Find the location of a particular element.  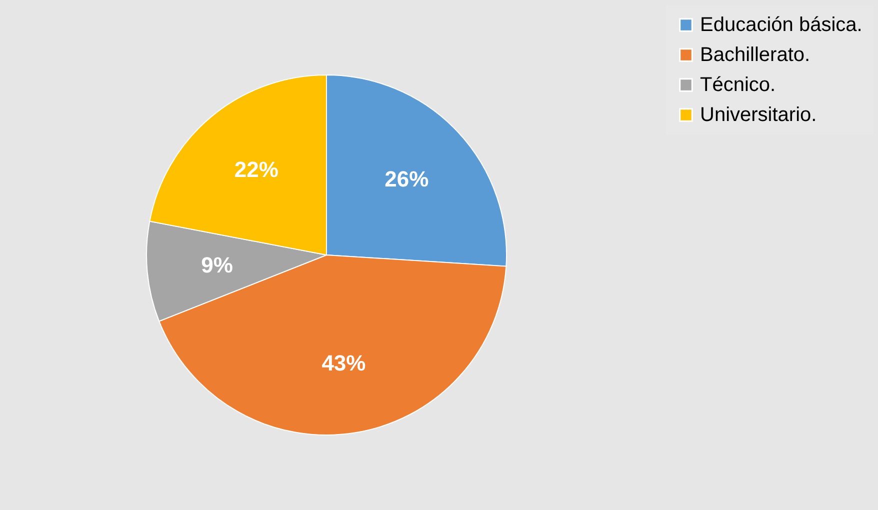

data-label: 26% is located at coordinates (406, 179).